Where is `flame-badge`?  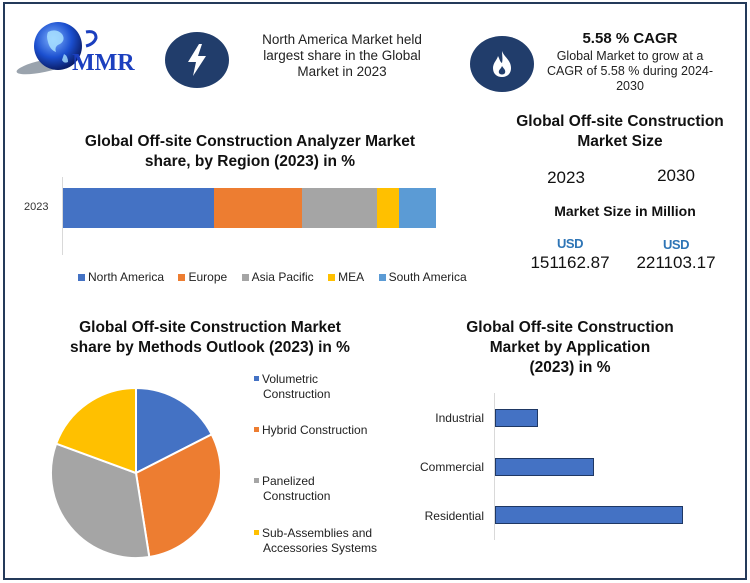
flame-badge is located at coordinates (502, 64).